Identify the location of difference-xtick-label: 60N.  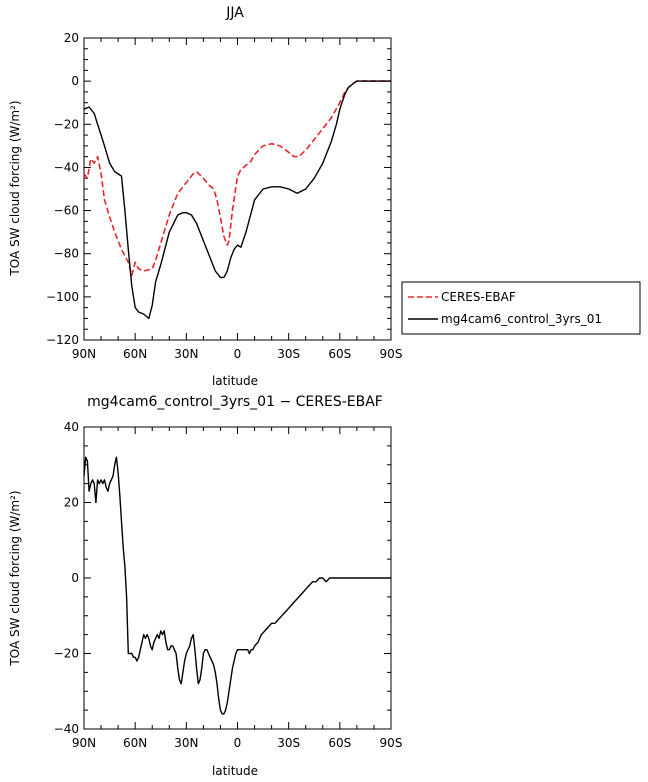
(135, 743).